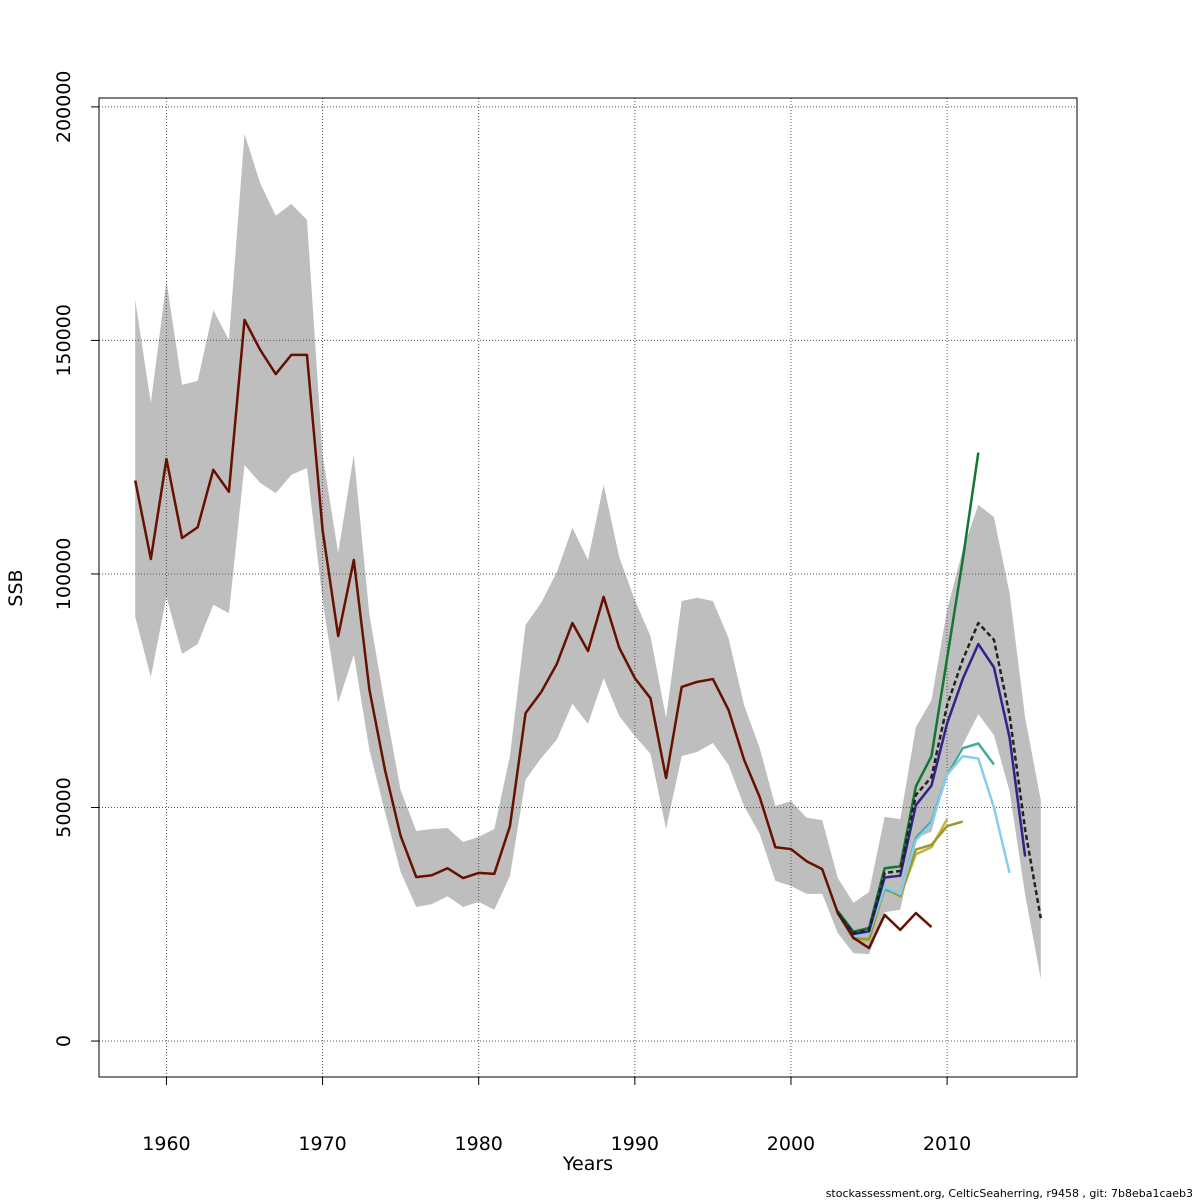 This screenshot has height=1200, width=1200. What do you see at coordinates (587, 1164) in the screenshot?
I see `x-axis-label: Years` at bounding box center [587, 1164].